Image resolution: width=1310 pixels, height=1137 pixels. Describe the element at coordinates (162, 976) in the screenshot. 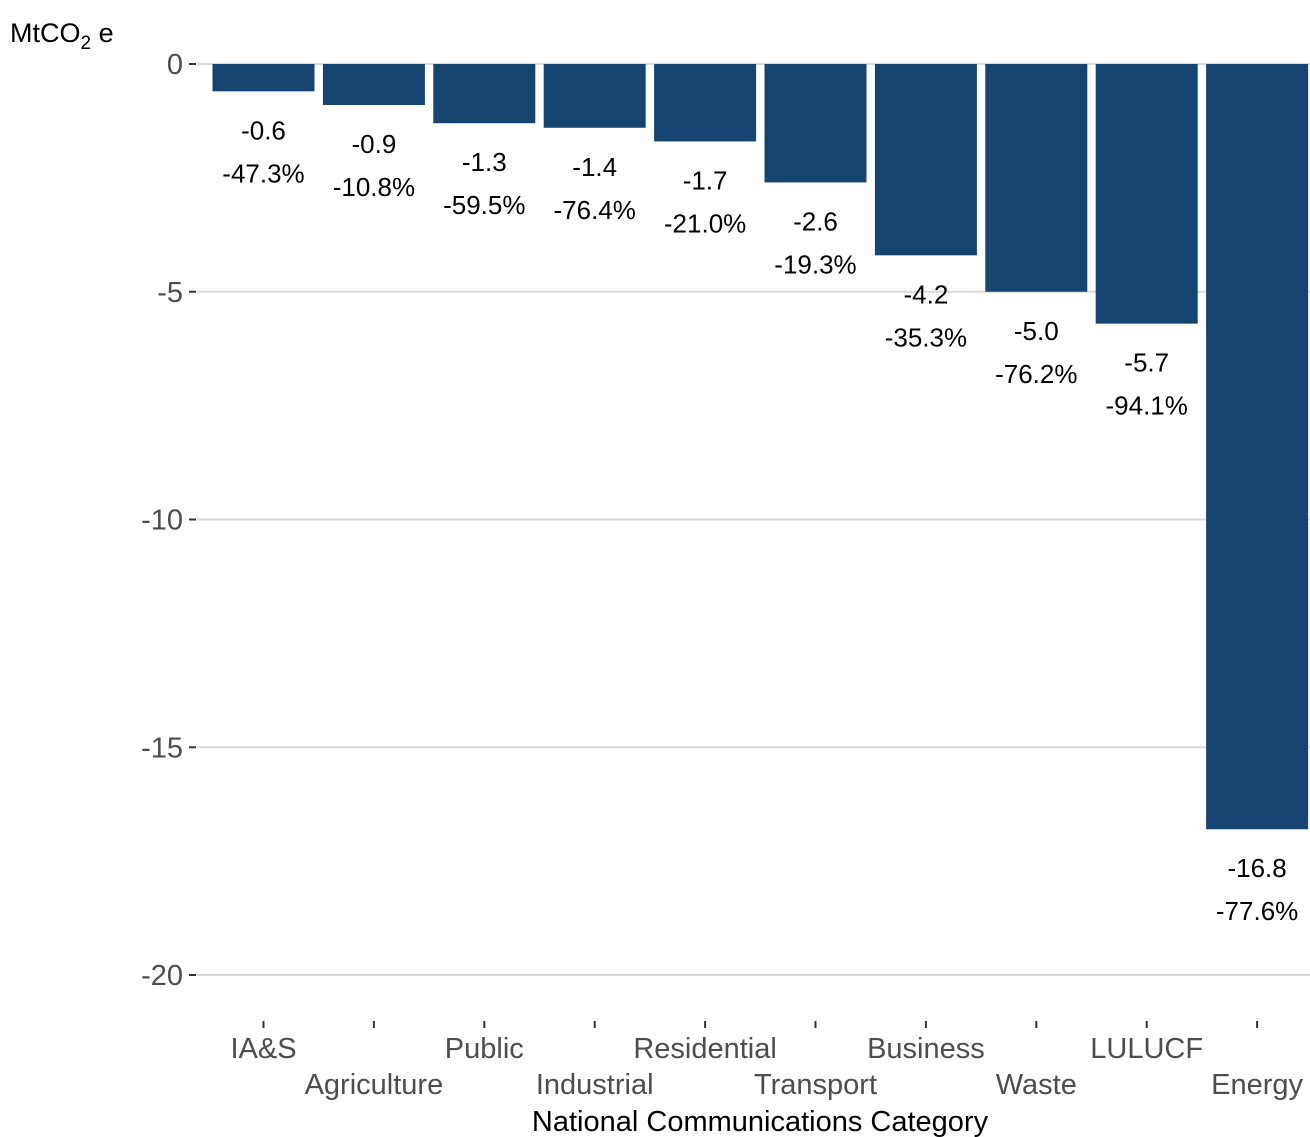

I see `y-tick-label: -20` at that location.